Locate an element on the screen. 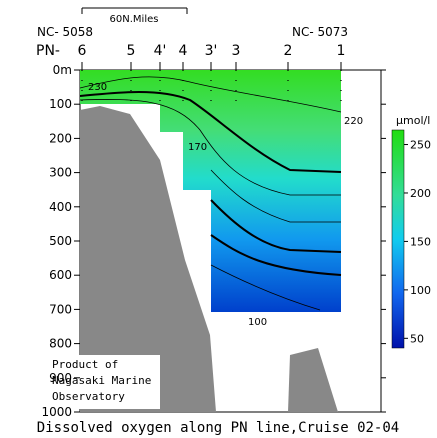 Image resolution: width=437 pixels, height=438 pixels. y-tick-label: 400 is located at coordinates (60, 207).